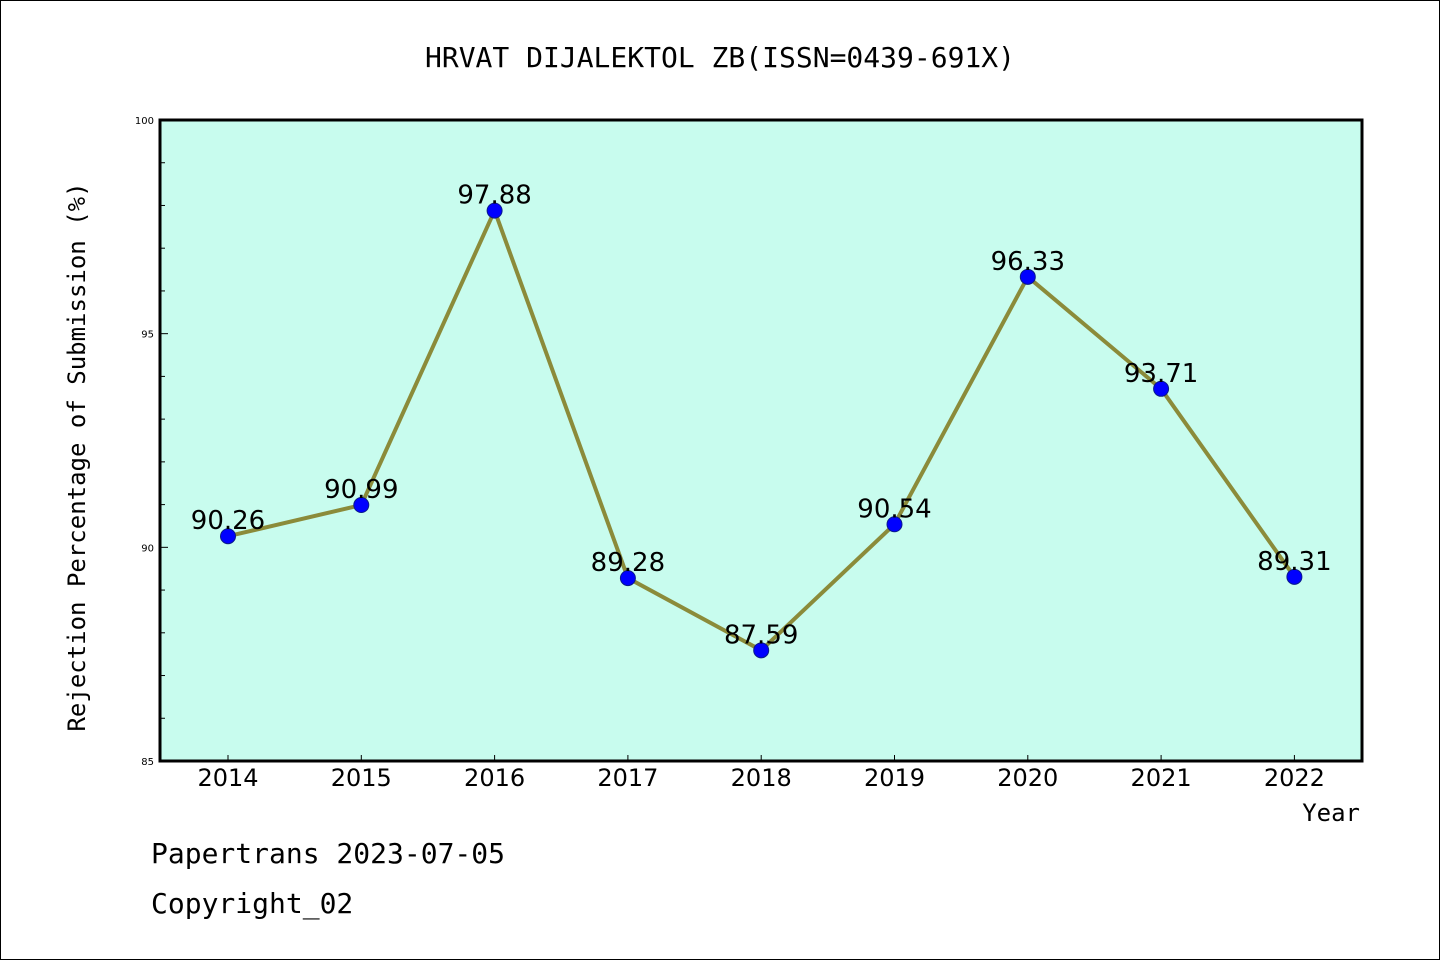 The image size is (1440, 960). What do you see at coordinates (627, 778) in the screenshot?
I see `x-tick-label: 2017` at bounding box center [627, 778].